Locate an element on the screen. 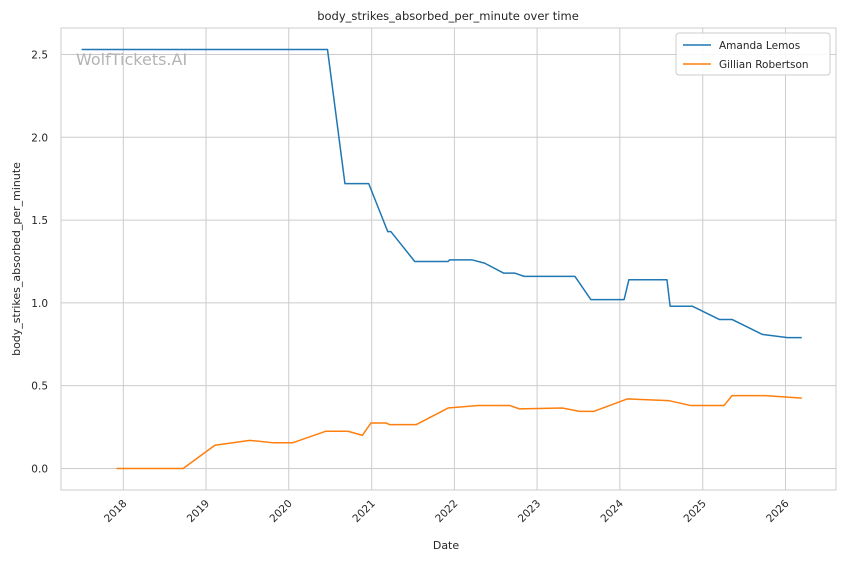 Image resolution: width=844 pixels, height=561 pixels. x-tick-labels: 2018 2019 2020 2021 2022 2023 2024 2025 2026 is located at coordinates (447, 511).